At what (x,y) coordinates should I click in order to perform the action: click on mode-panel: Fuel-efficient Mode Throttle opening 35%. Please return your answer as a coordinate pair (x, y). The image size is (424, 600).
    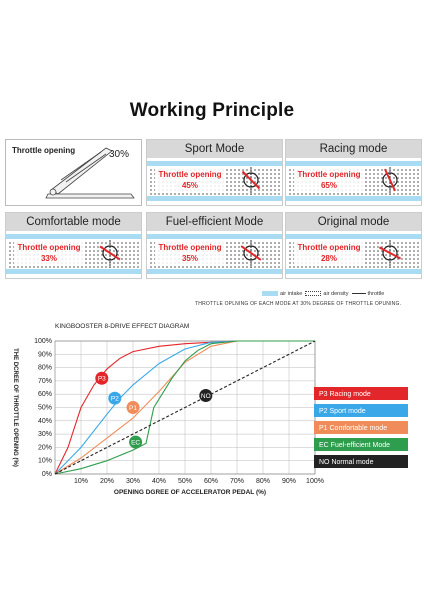
    Looking at the image, I should click on (214, 245).